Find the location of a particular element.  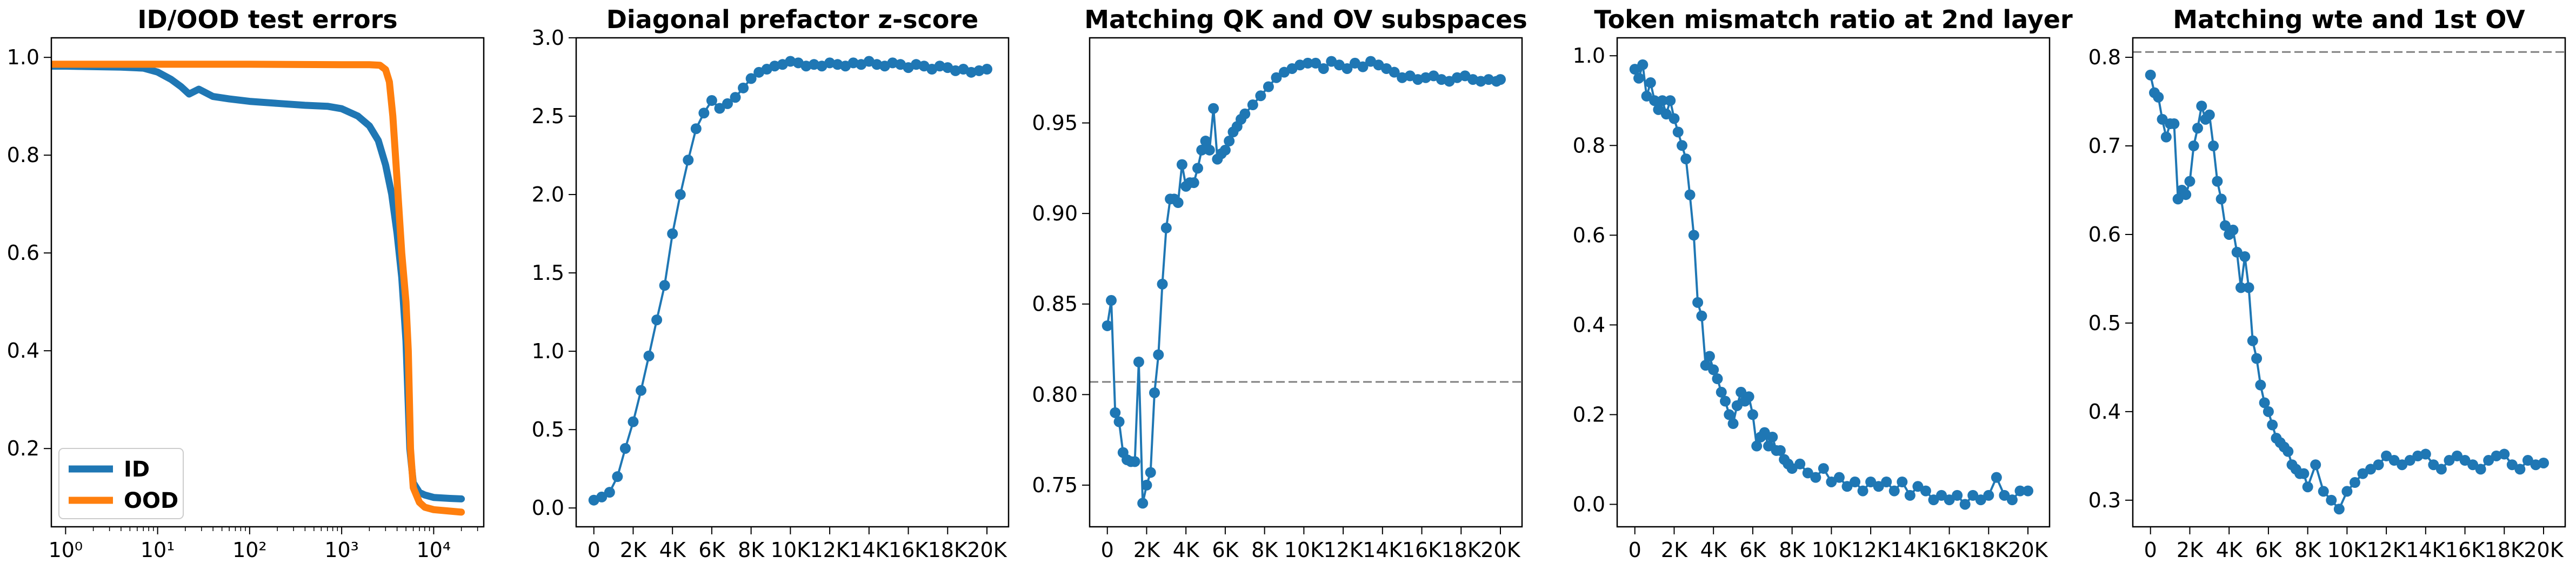

x-tick-label: 16K is located at coordinates (1422, 550).